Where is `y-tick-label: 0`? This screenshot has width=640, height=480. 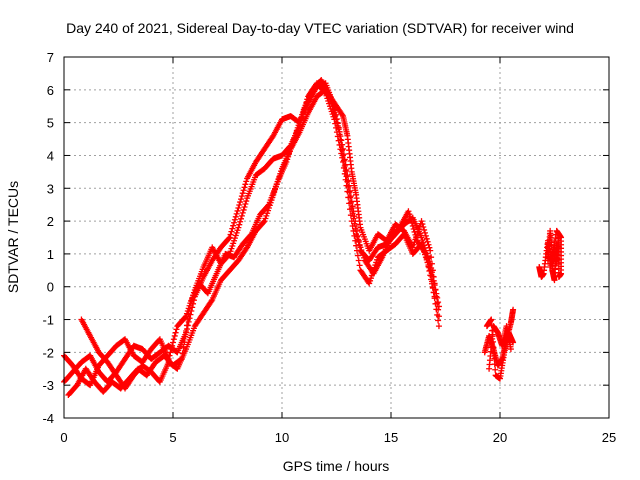 y-tick-label: 0 is located at coordinates (50, 287).